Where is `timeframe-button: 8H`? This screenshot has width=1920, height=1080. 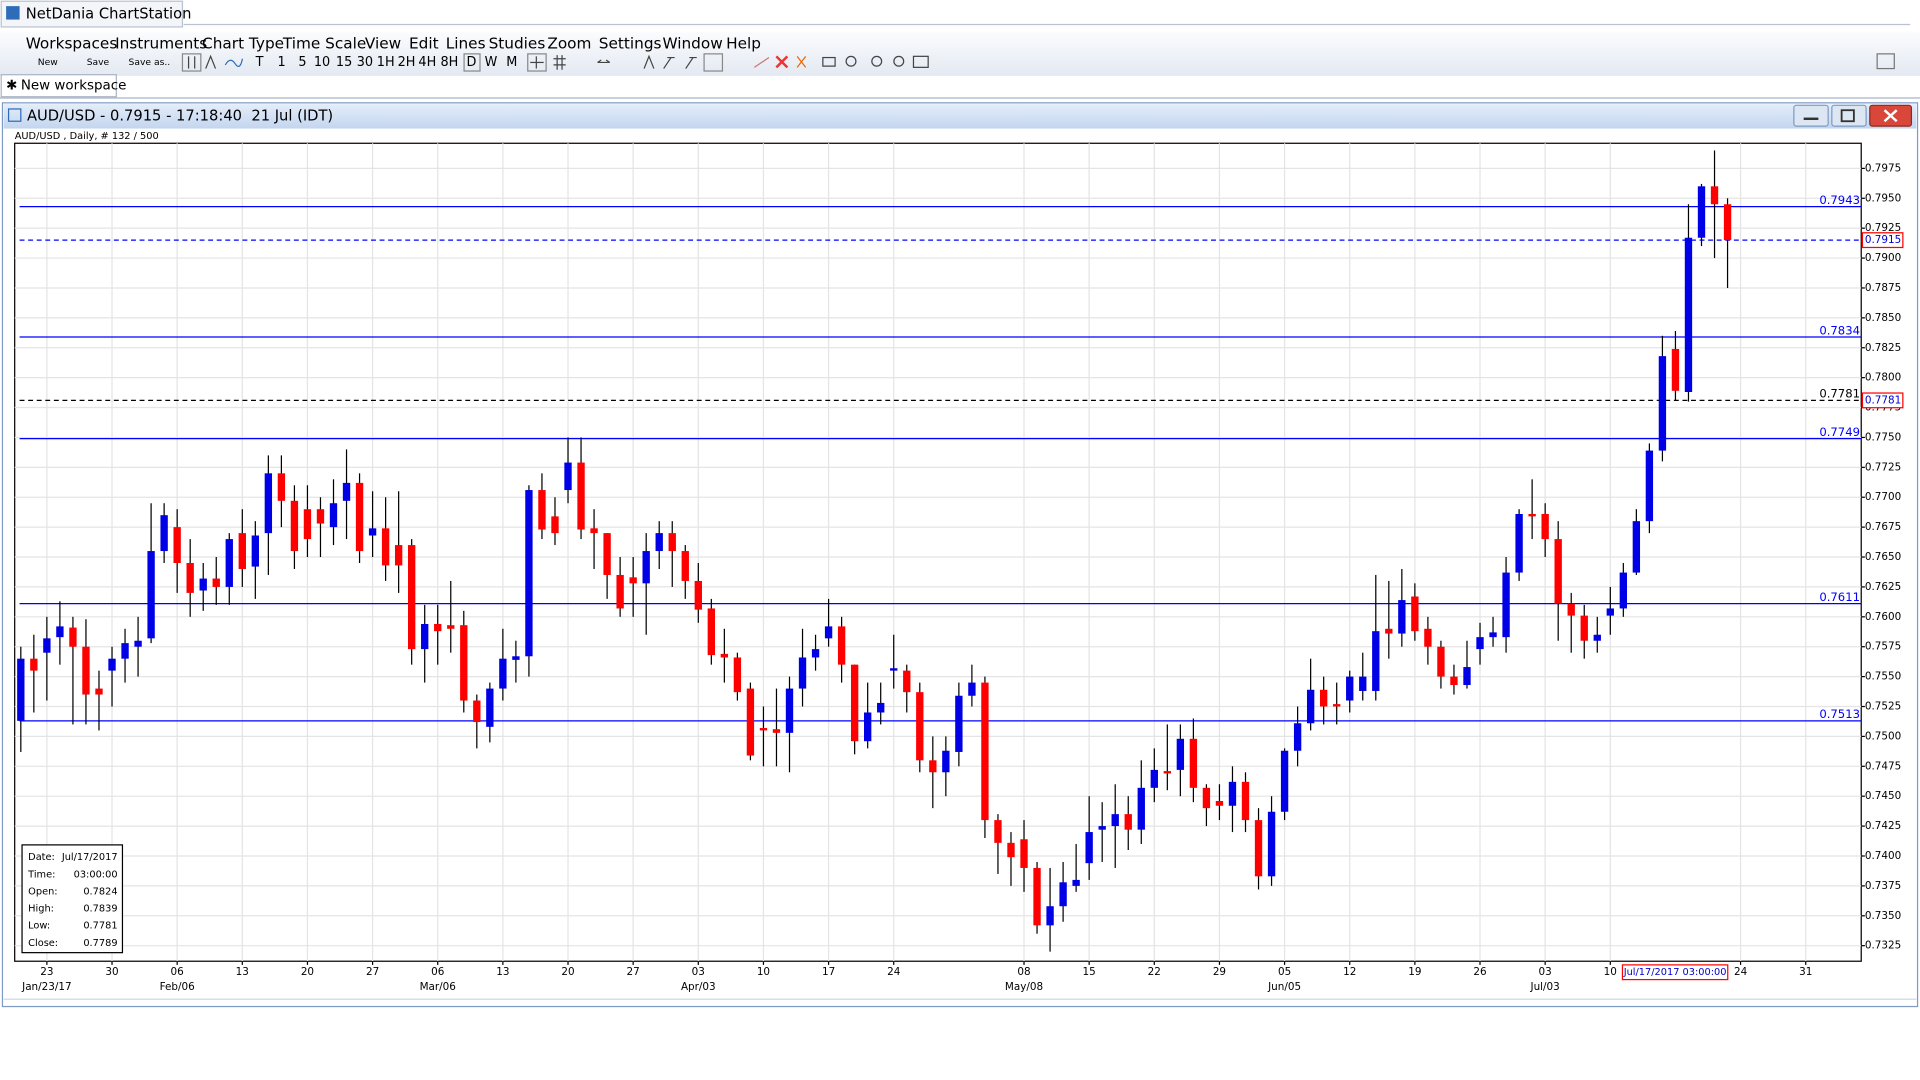
timeframe-button: 8H is located at coordinates (449, 62).